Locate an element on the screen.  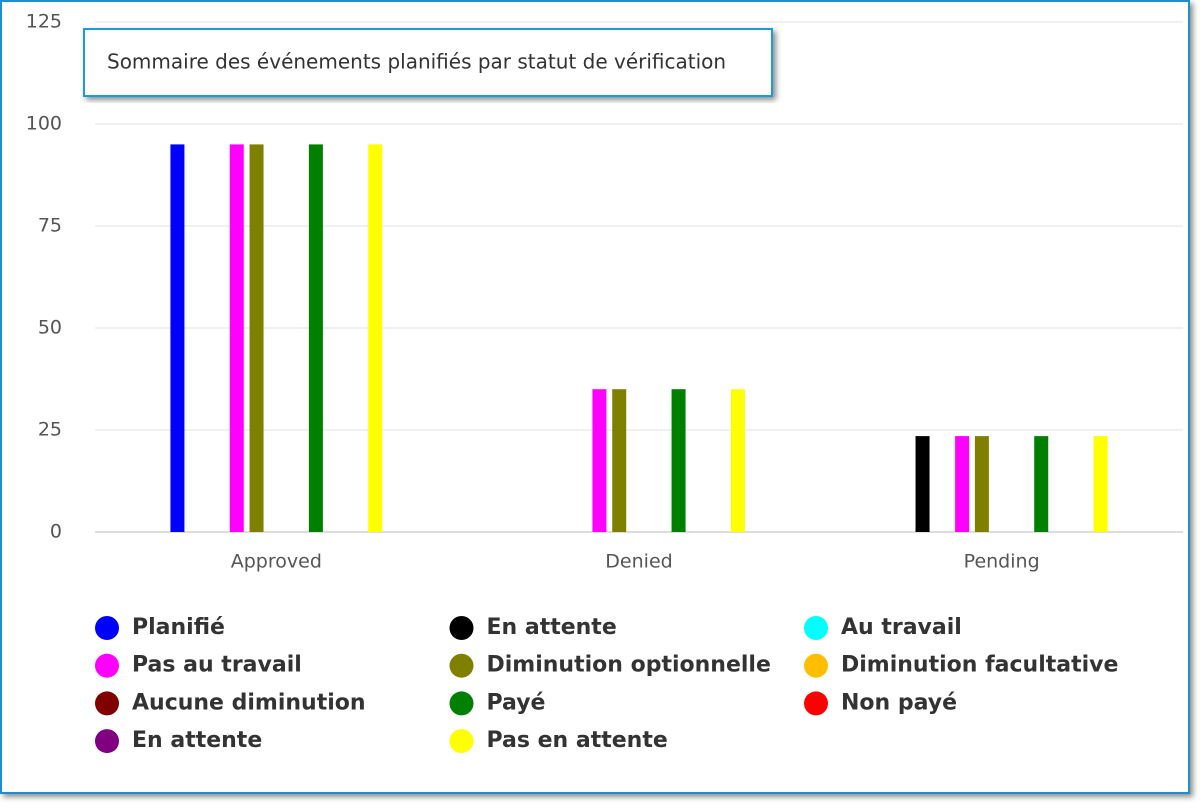
legend-label: Pas au travail is located at coordinates (217, 665).